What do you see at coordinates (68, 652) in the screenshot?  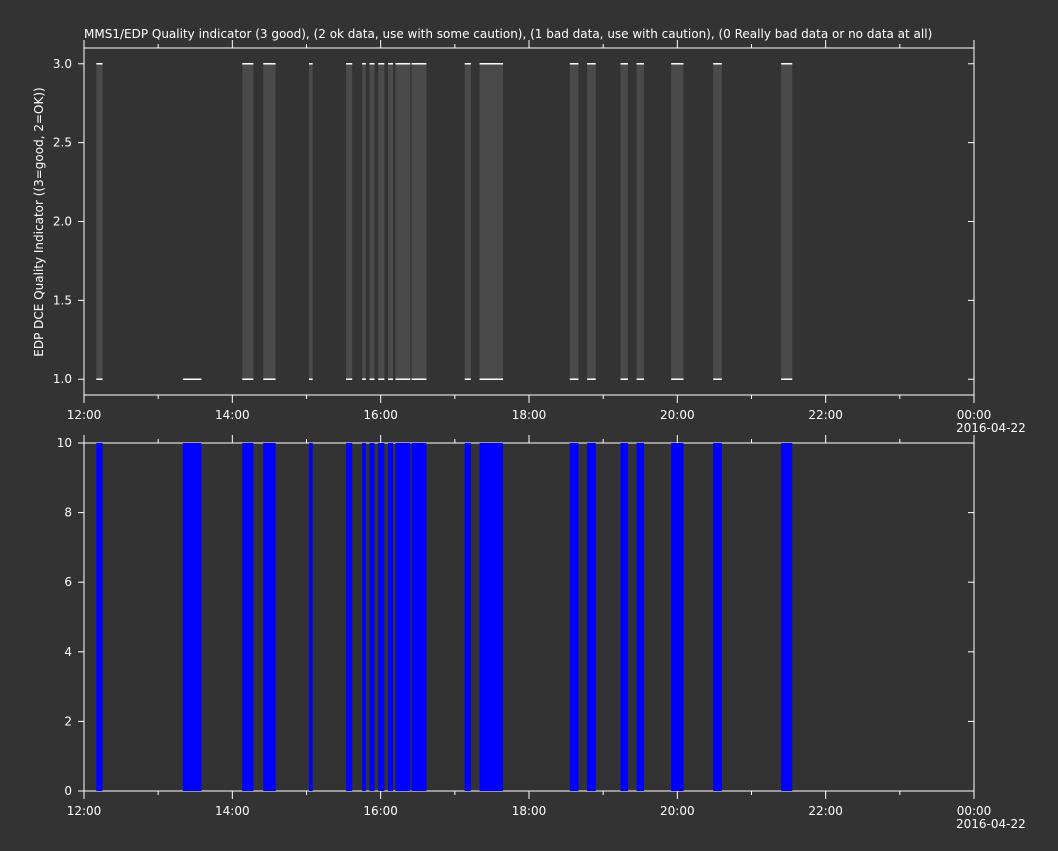 I see `y-tick-label: 4` at bounding box center [68, 652].